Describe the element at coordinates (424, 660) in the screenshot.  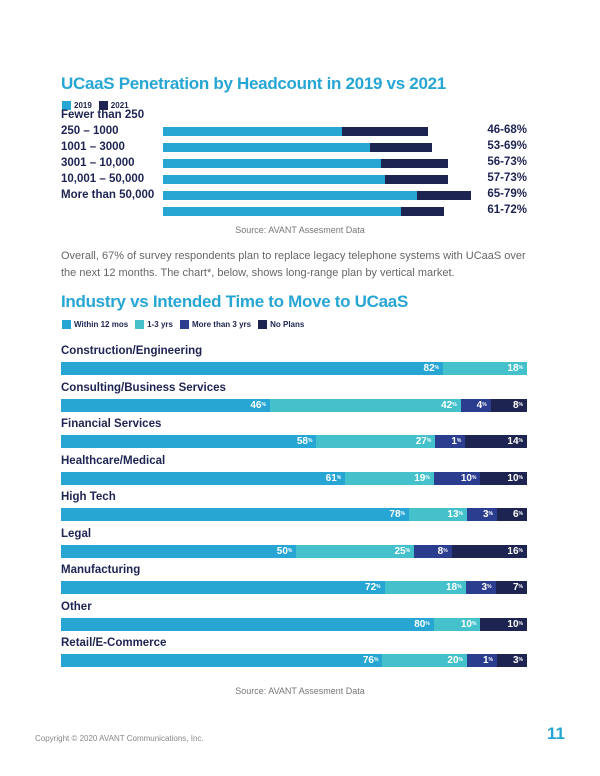
I see `bar-segment: 20%` at that location.